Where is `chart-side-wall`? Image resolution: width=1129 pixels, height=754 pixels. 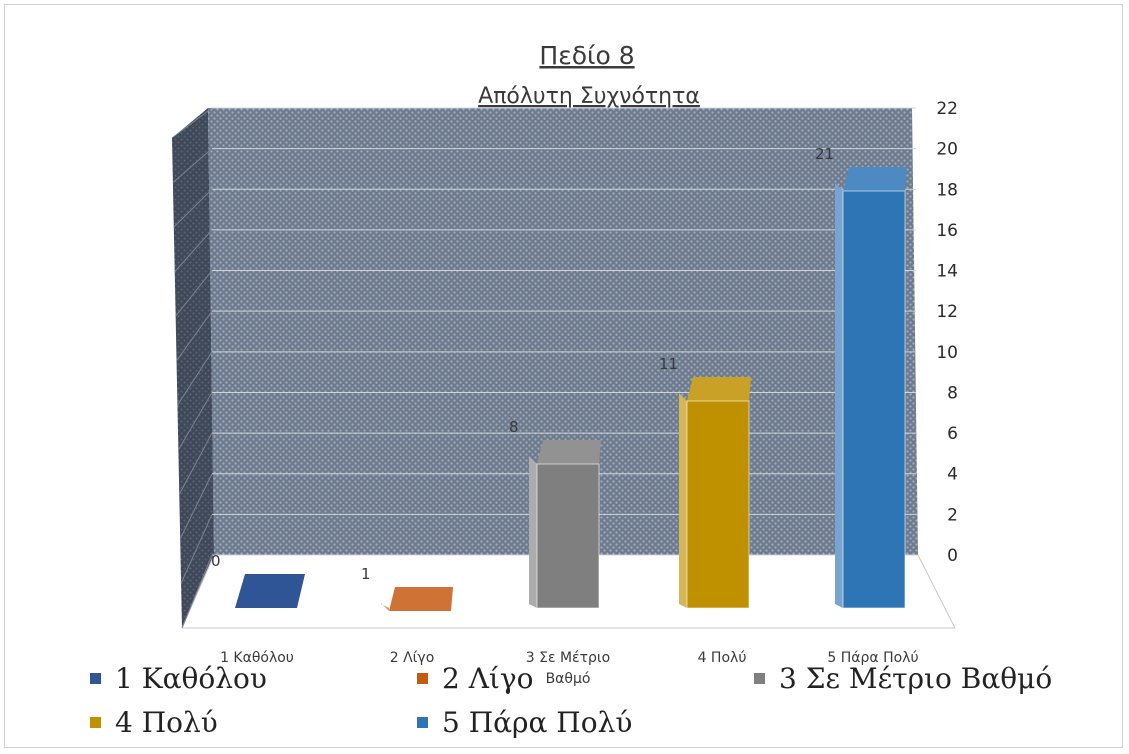
chart-side-wall is located at coordinates (193, 368).